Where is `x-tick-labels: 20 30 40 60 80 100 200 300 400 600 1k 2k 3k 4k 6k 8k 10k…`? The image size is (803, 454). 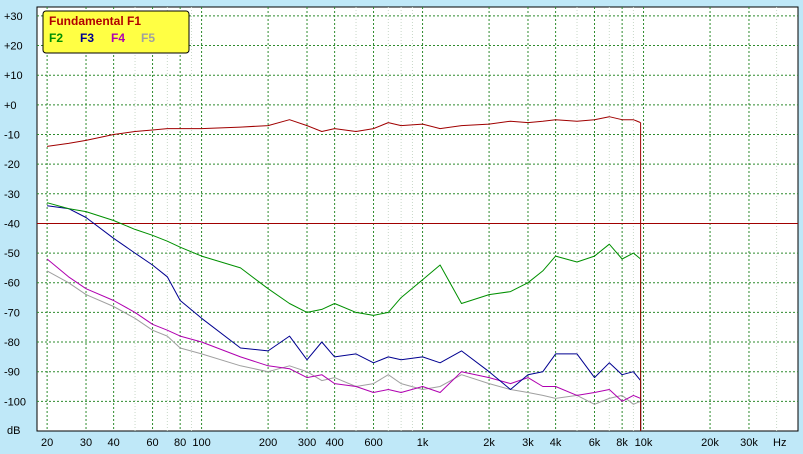 x-tick-labels: 20 30 40 60 80 100 200 300 400 600 1k 2k 3k 4k 6k 8k 10k… is located at coordinates (399, 443).